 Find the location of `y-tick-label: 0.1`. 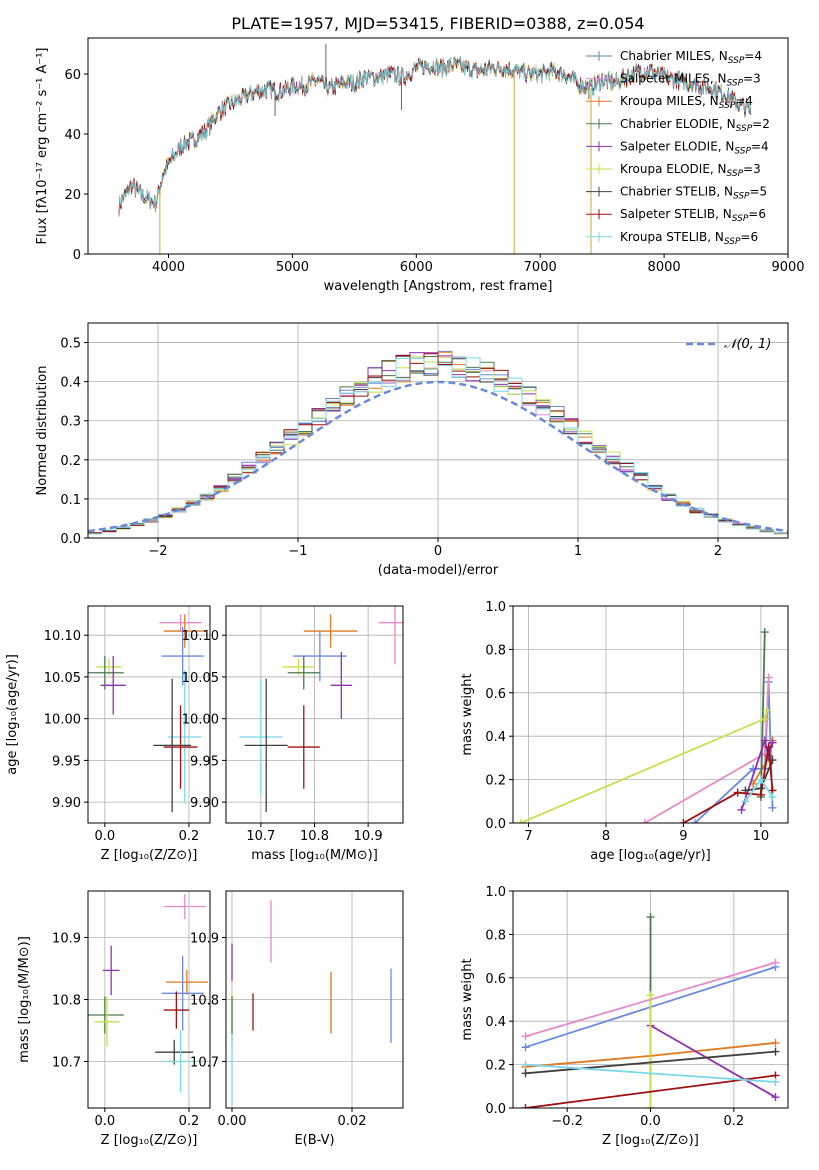

y-tick-label: 0.1 is located at coordinates (70, 500).